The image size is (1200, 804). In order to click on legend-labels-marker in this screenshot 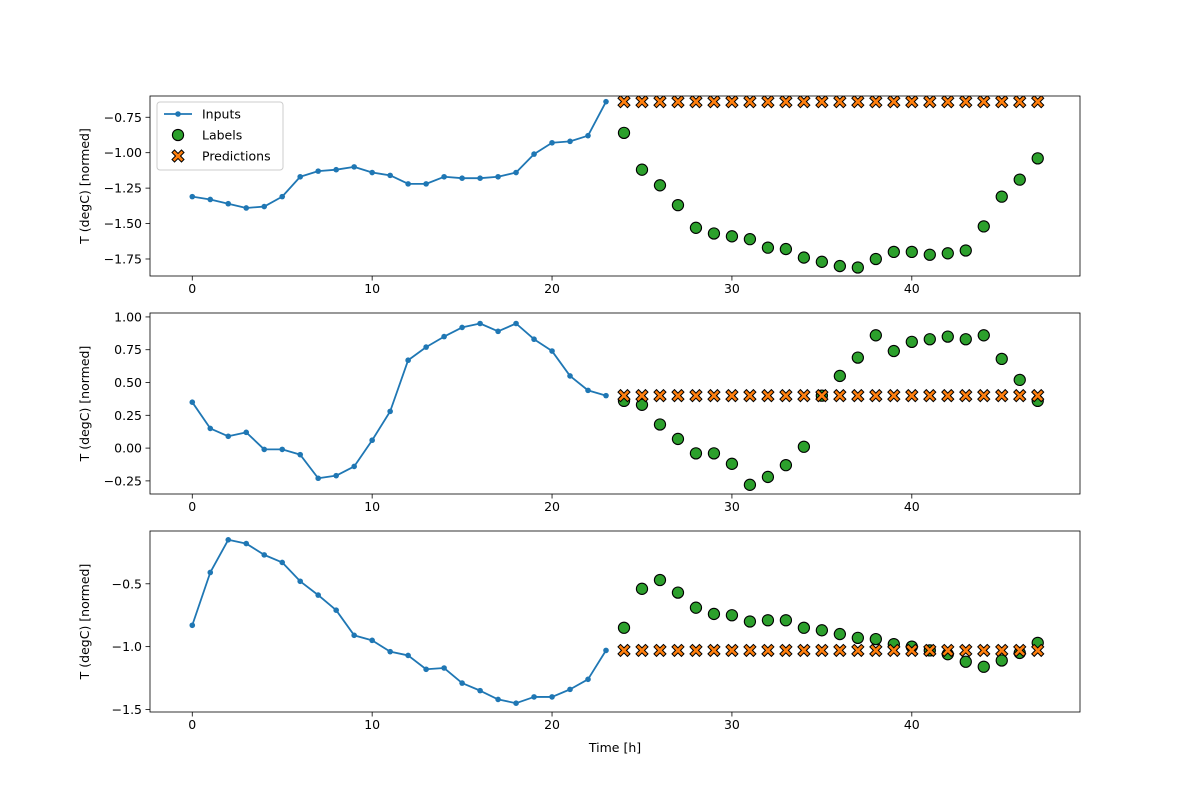, I will do `click(178, 135)`.